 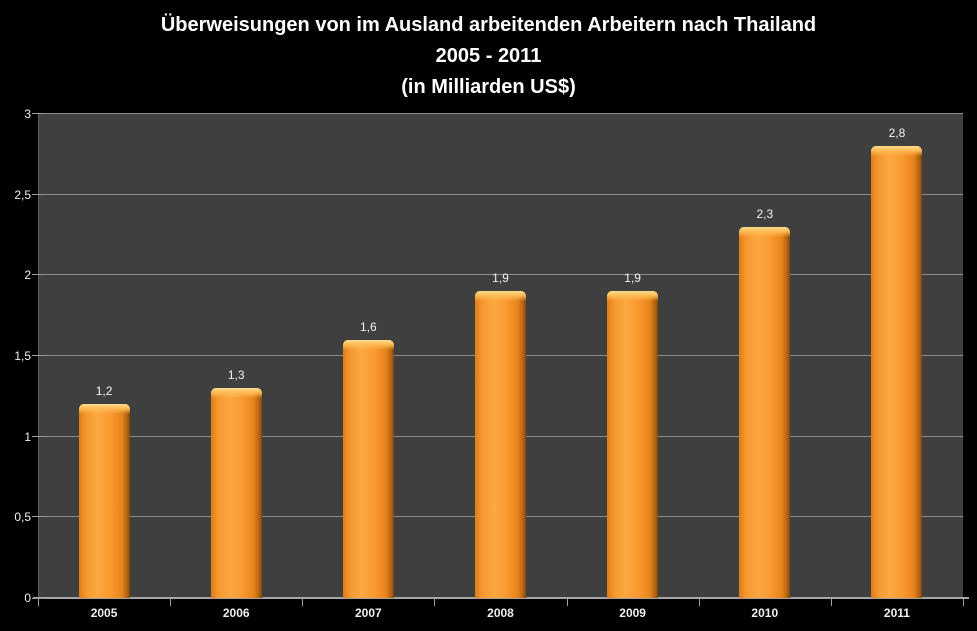 I want to click on gridline-2,5, so click(x=500, y=194).